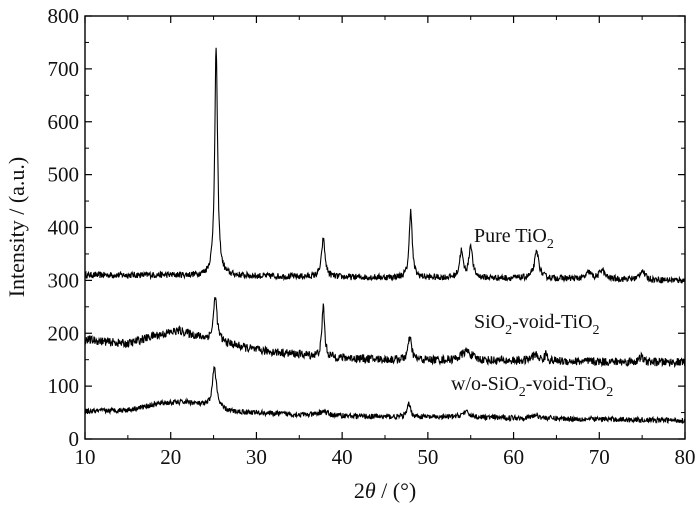 The width and height of the screenshot is (700, 512). Describe the element at coordinates (170, 457) in the screenshot. I see `x-tick-label: 20` at that location.